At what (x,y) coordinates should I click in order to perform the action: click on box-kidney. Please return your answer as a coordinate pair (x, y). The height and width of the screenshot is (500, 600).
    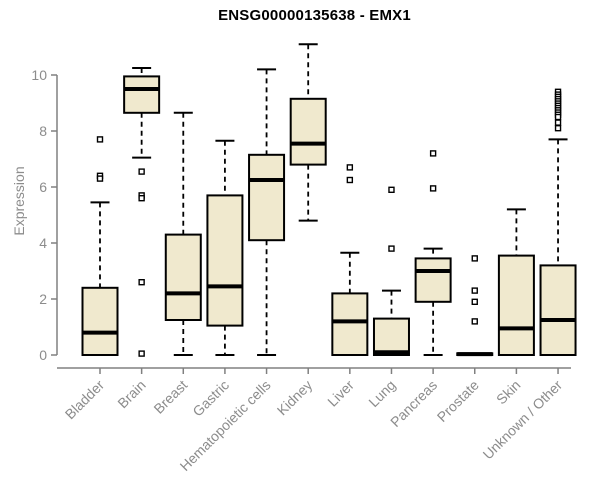
    Looking at the image, I should click on (308, 131).